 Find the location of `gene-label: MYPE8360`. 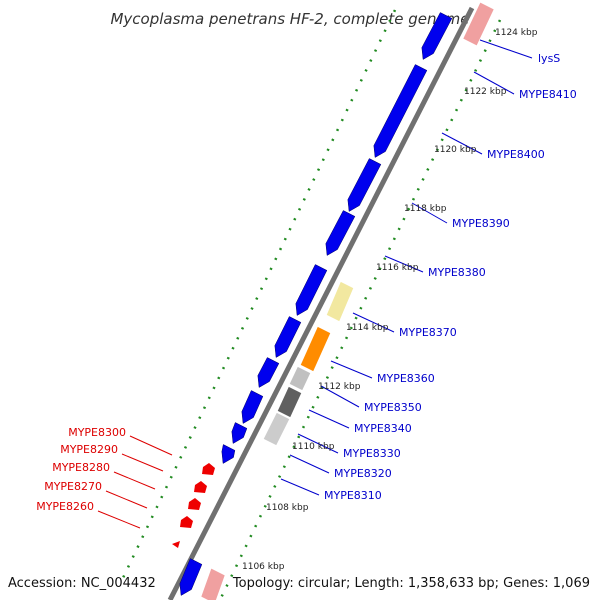

gene-label: MYPE8360 is located at coordinates (406, 378).